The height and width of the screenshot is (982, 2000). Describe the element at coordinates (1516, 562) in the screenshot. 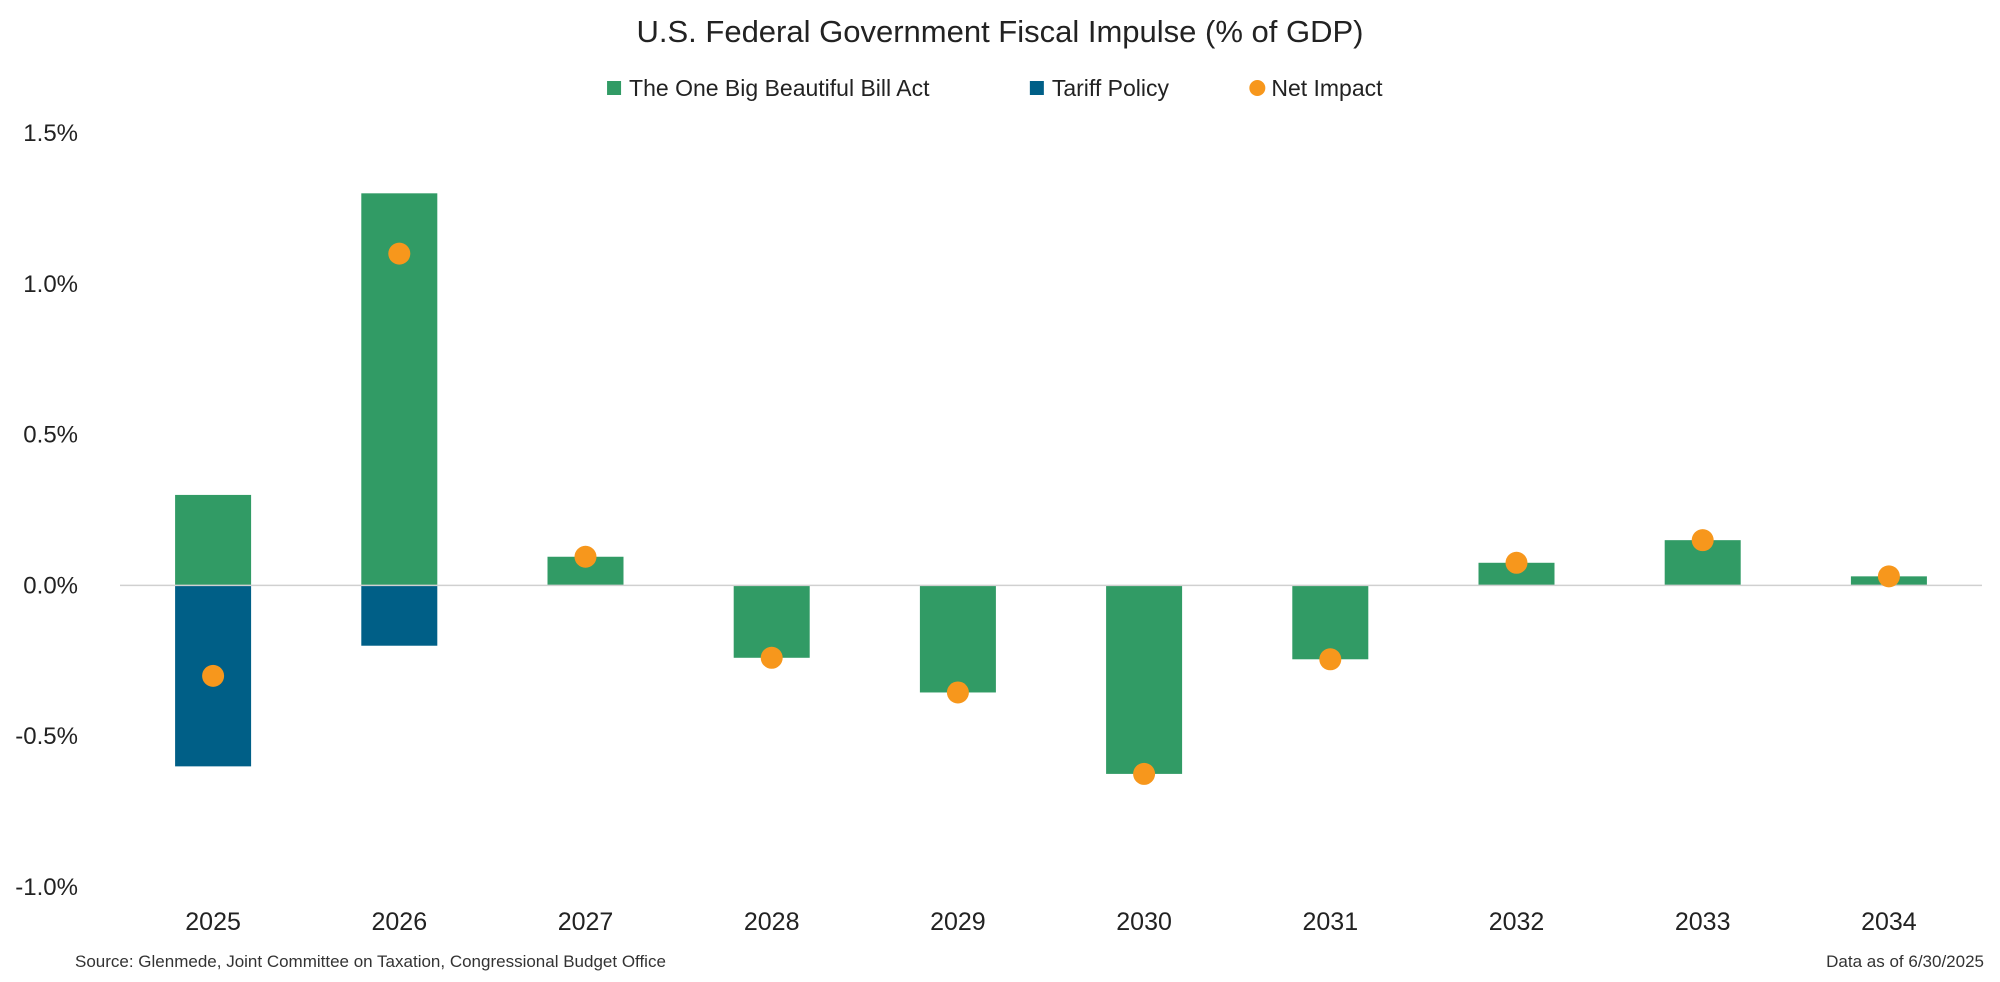

I see `net-impact-point-2032` at that location.